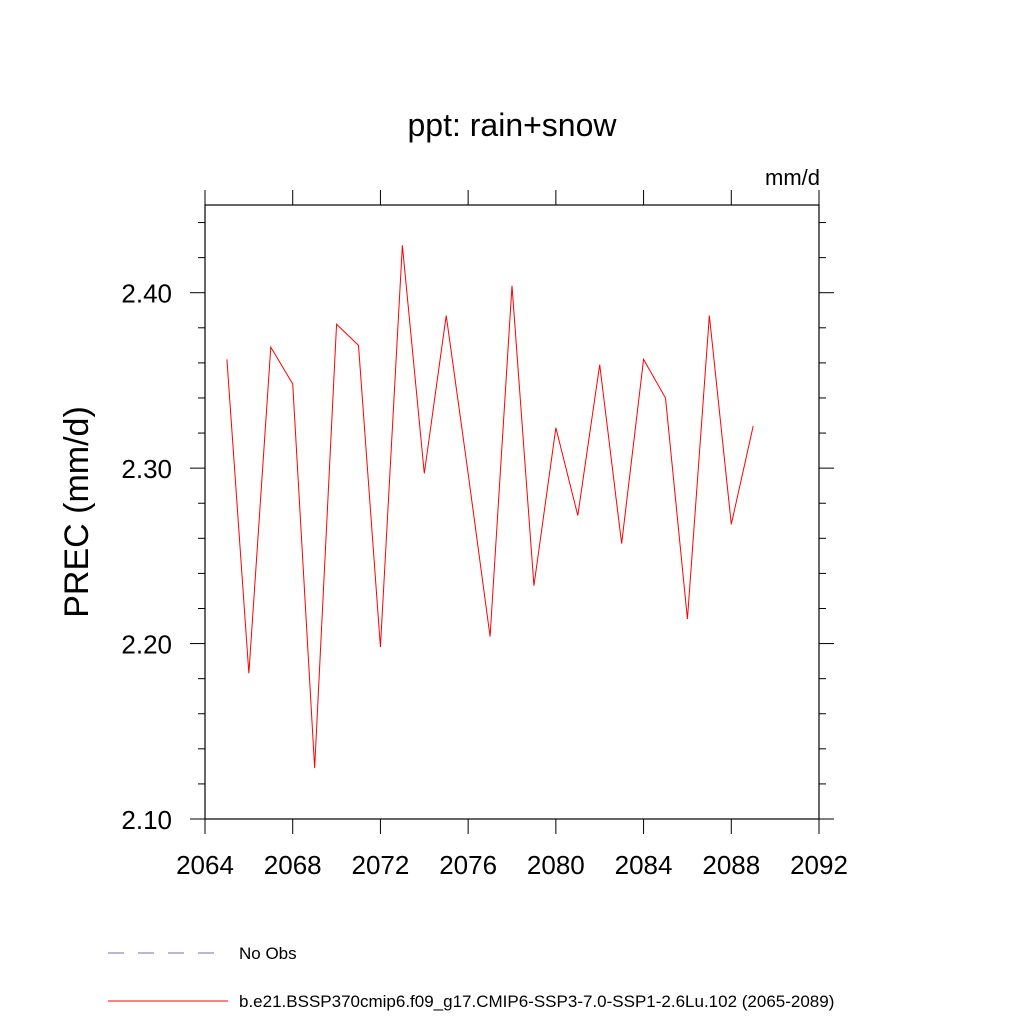 The height and width of the screenshot is (1024, 1024). I want to click on y-axis-label: PREC (mm/d), so click(77, 512).